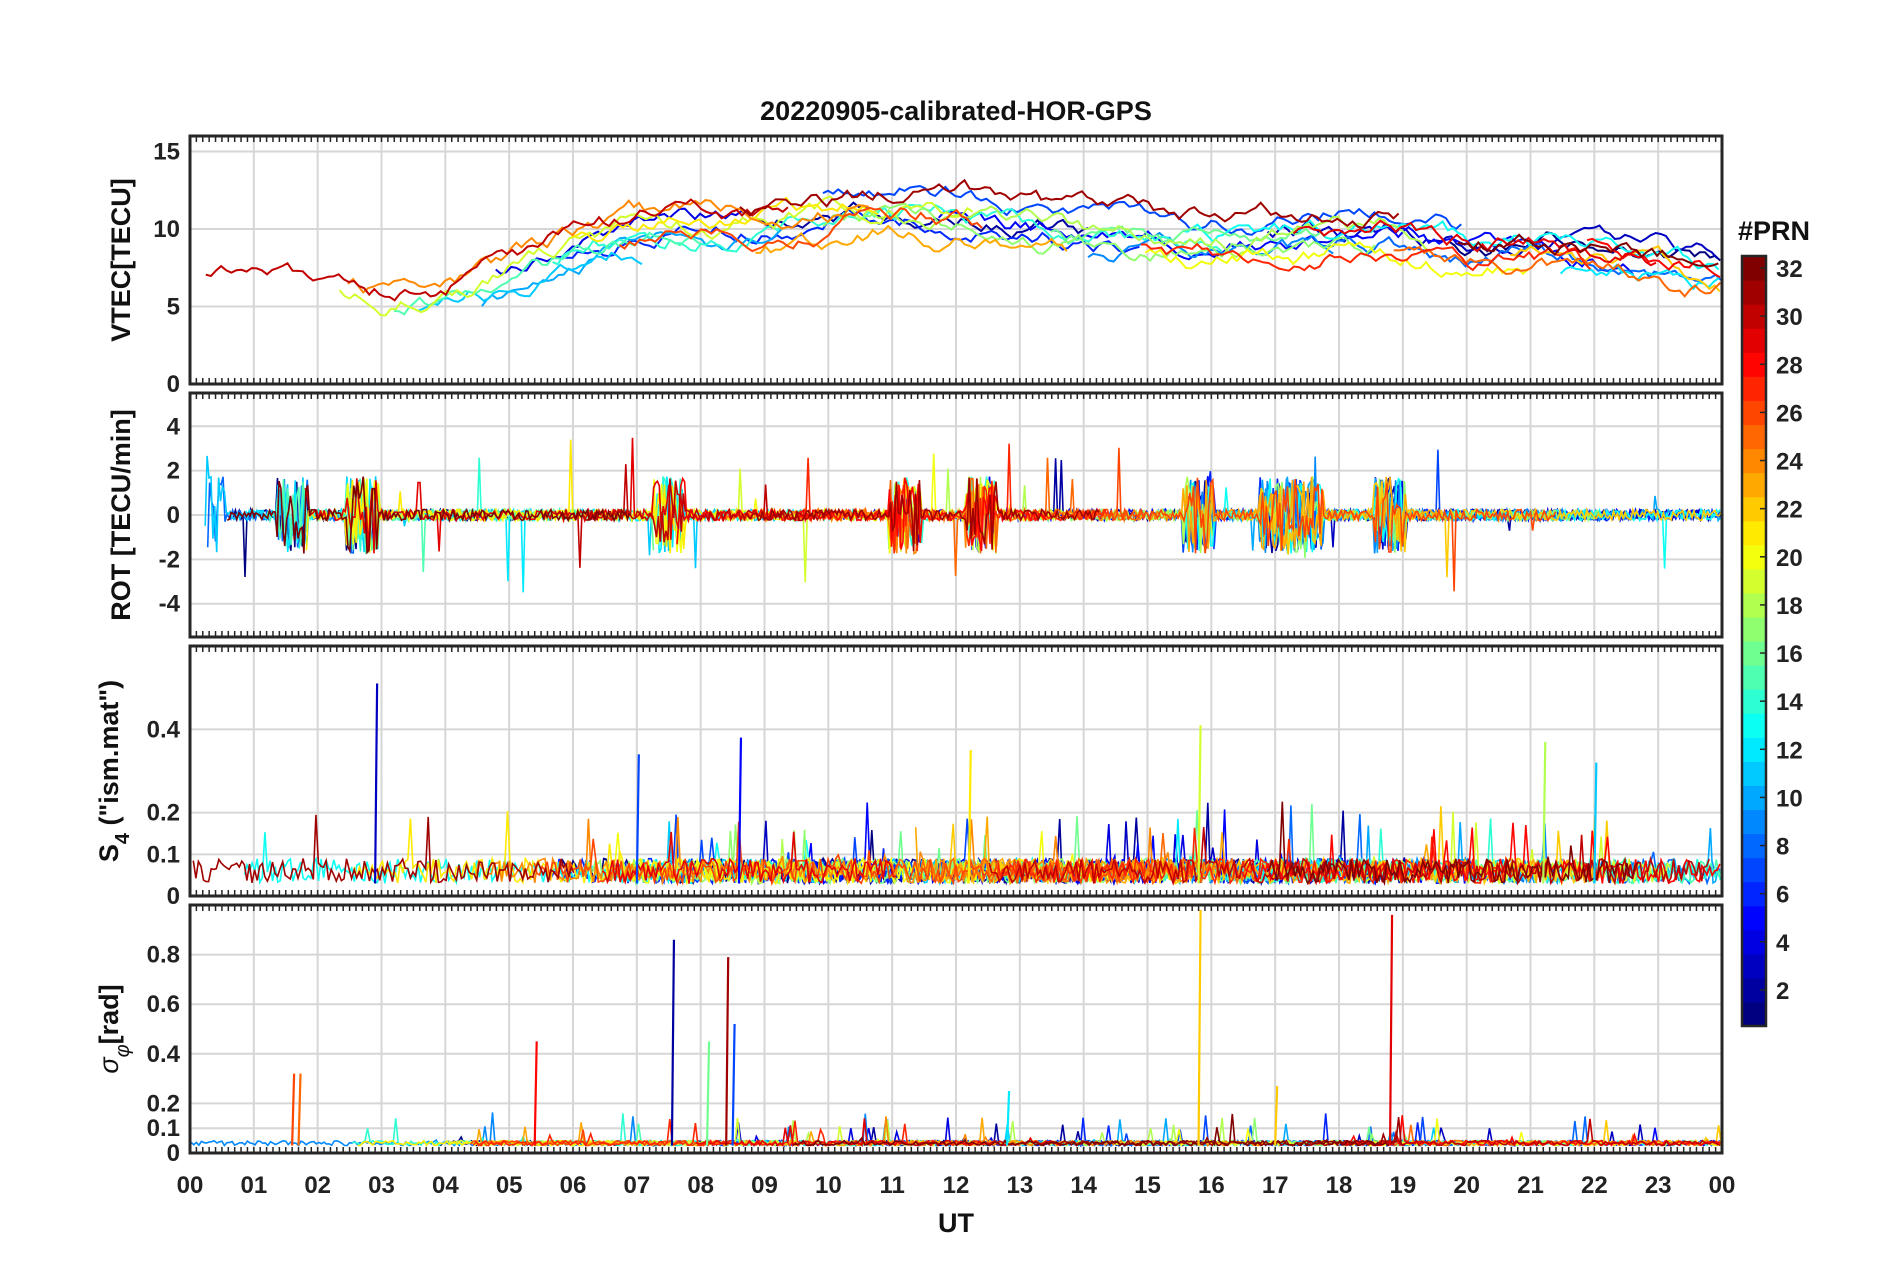  What do you see at coordinates (956, 1223) in the screenshot?
I see `x-axis-label: UT` at bounding box center [956, 1223].